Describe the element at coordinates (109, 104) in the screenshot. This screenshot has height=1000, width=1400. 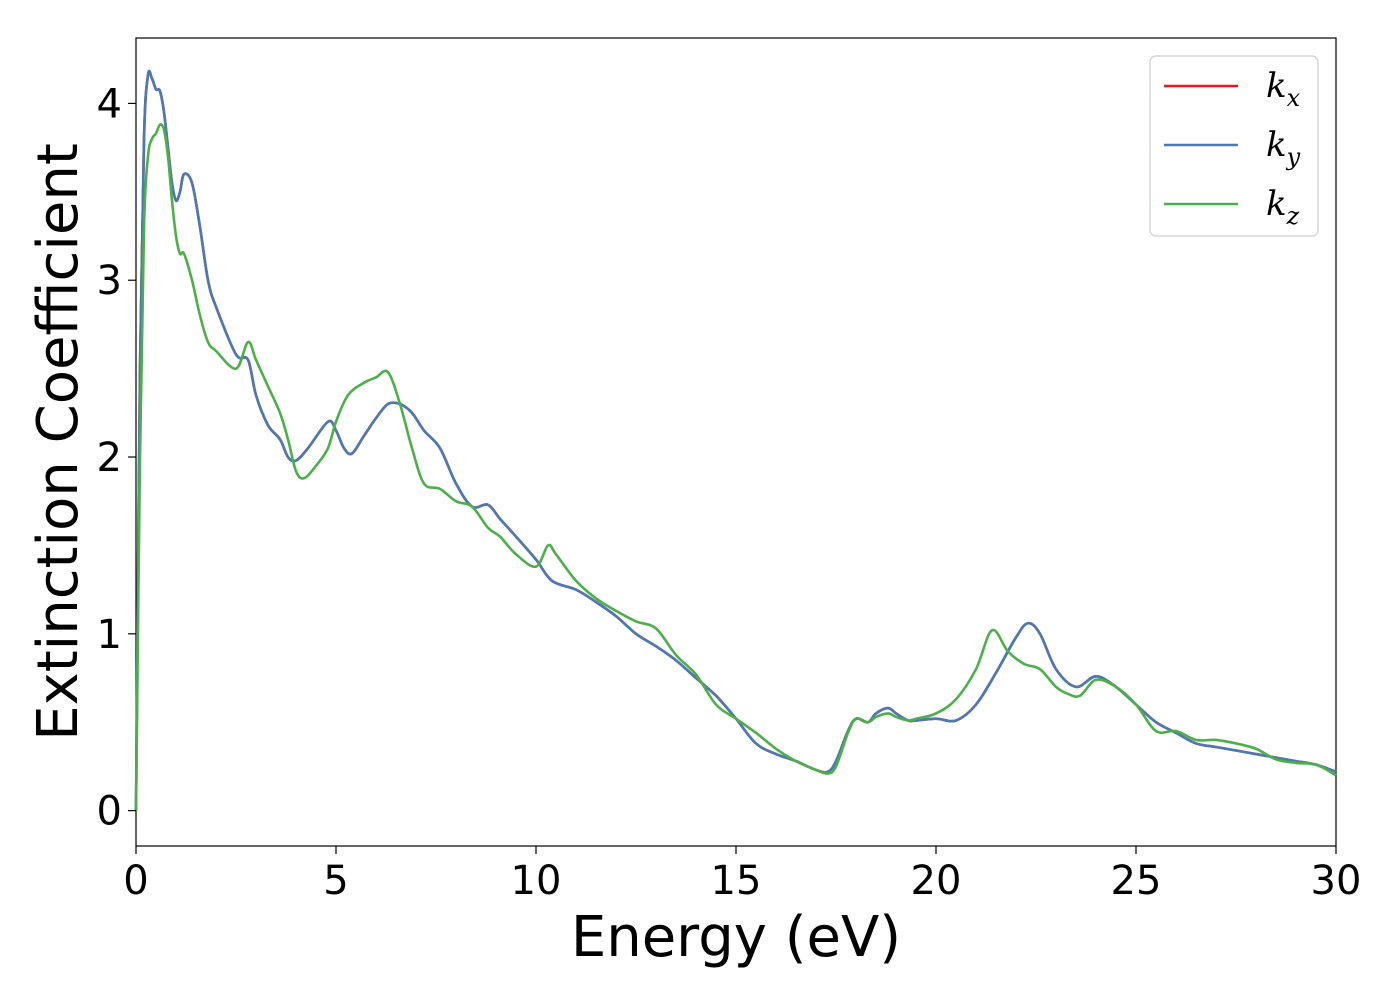
I see `y-tick-label: 4` at that location.